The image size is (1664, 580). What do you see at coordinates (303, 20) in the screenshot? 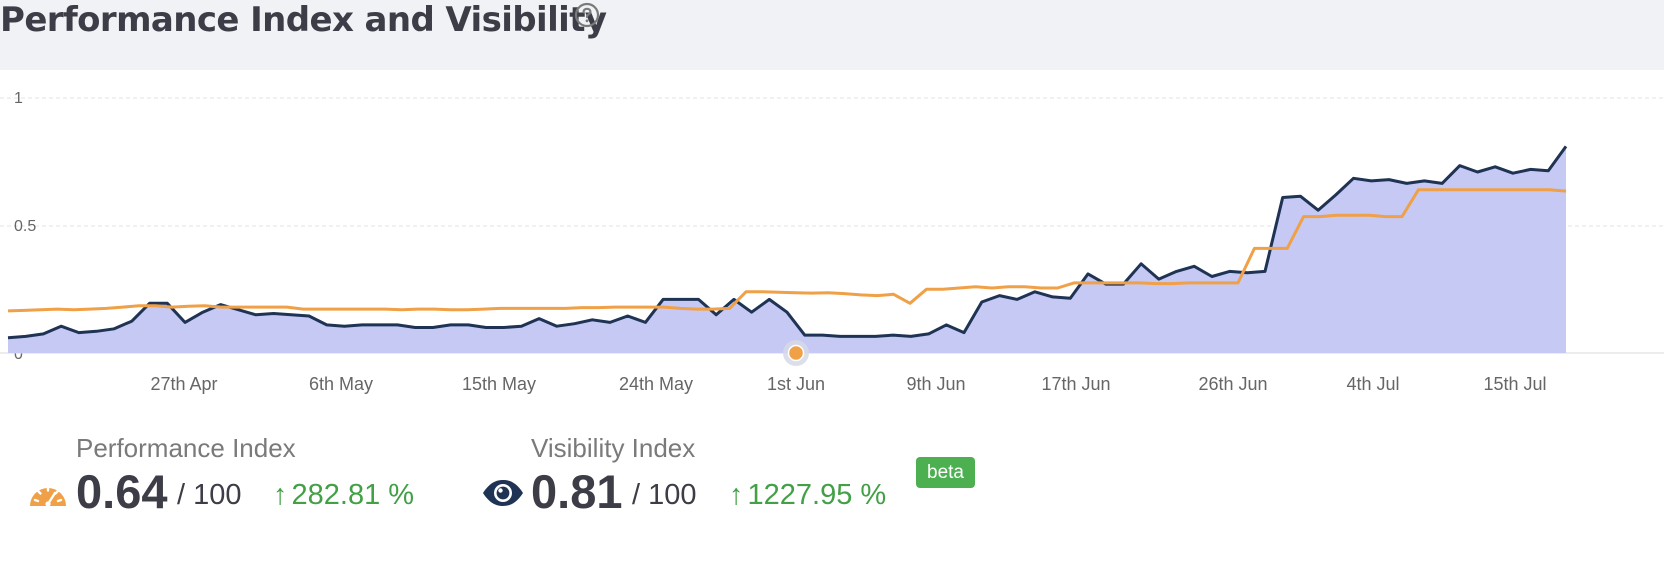
I see `page-title: Performance Index and Visibility` at bounding box center [303, 20].